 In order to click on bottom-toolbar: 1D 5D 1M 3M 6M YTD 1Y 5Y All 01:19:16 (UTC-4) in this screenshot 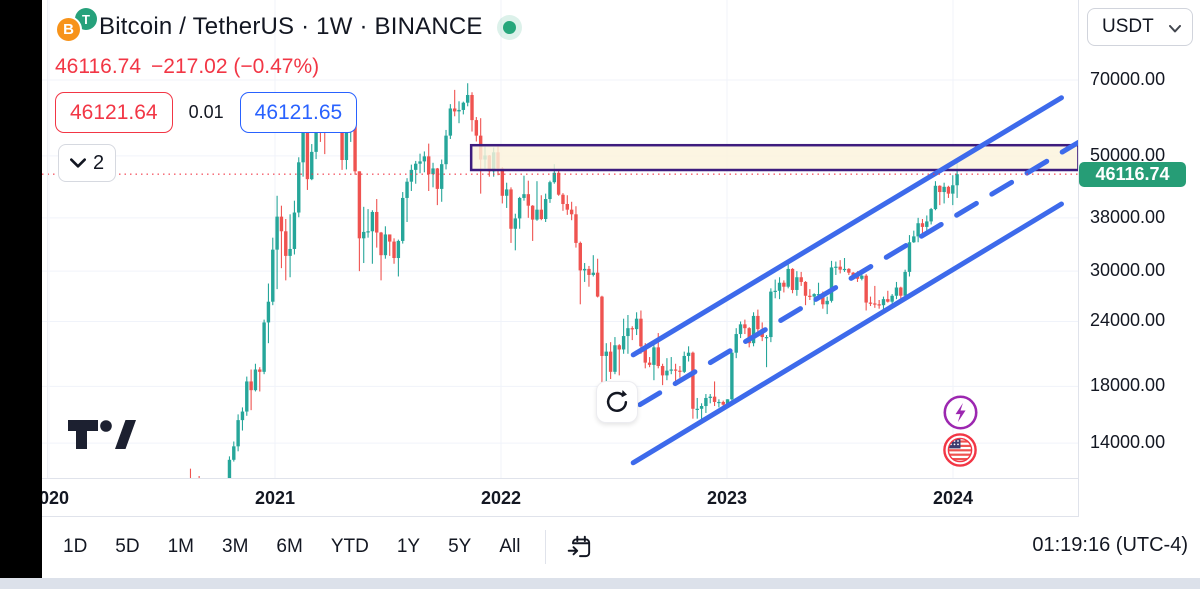, I will do `click(600, 548)`.